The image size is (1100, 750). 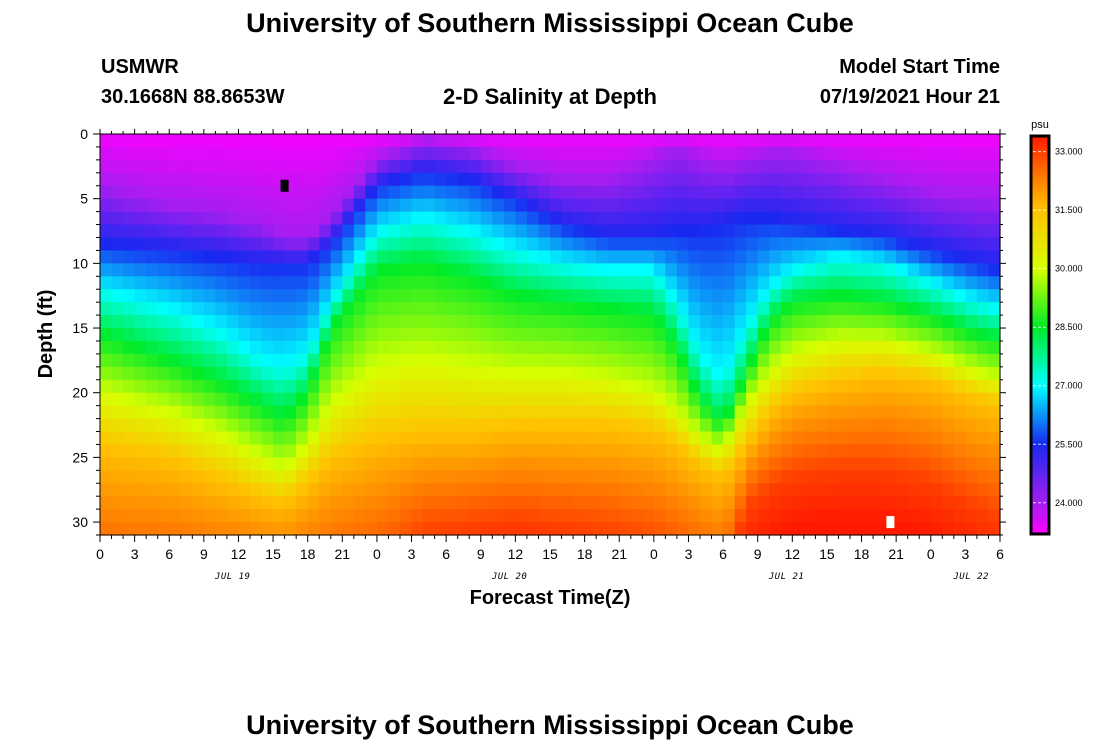 What do you see at coordinates (1040, 335) in the screenshot?
I see `colorbar-frame` at bounding box center [1040, 335].